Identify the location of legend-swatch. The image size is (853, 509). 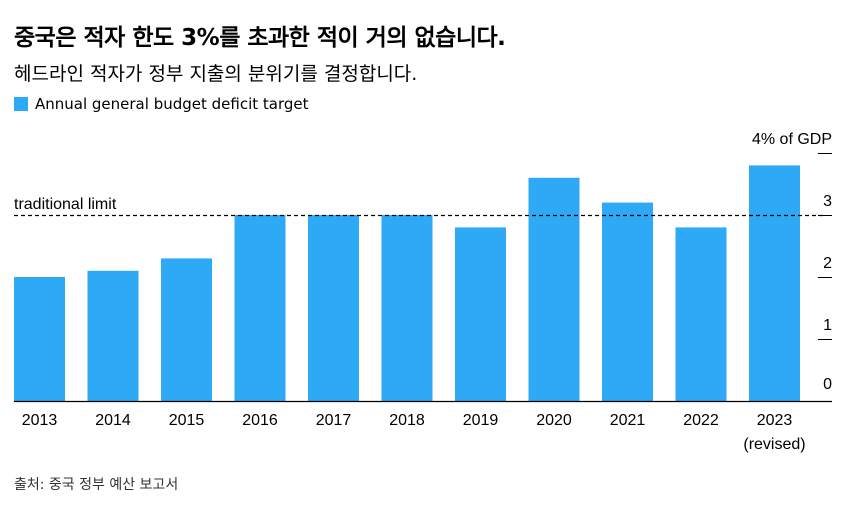
(21, 104).